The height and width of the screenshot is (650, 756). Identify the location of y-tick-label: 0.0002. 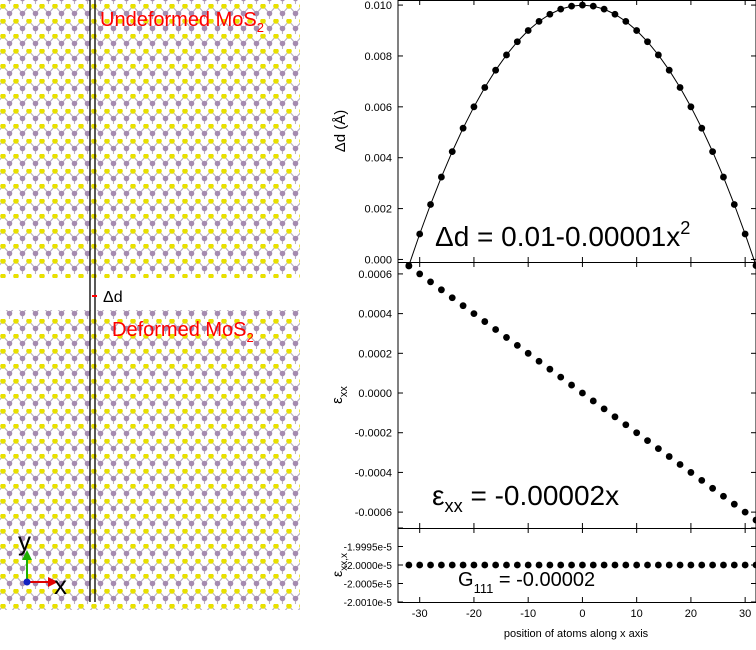
(375, 354).